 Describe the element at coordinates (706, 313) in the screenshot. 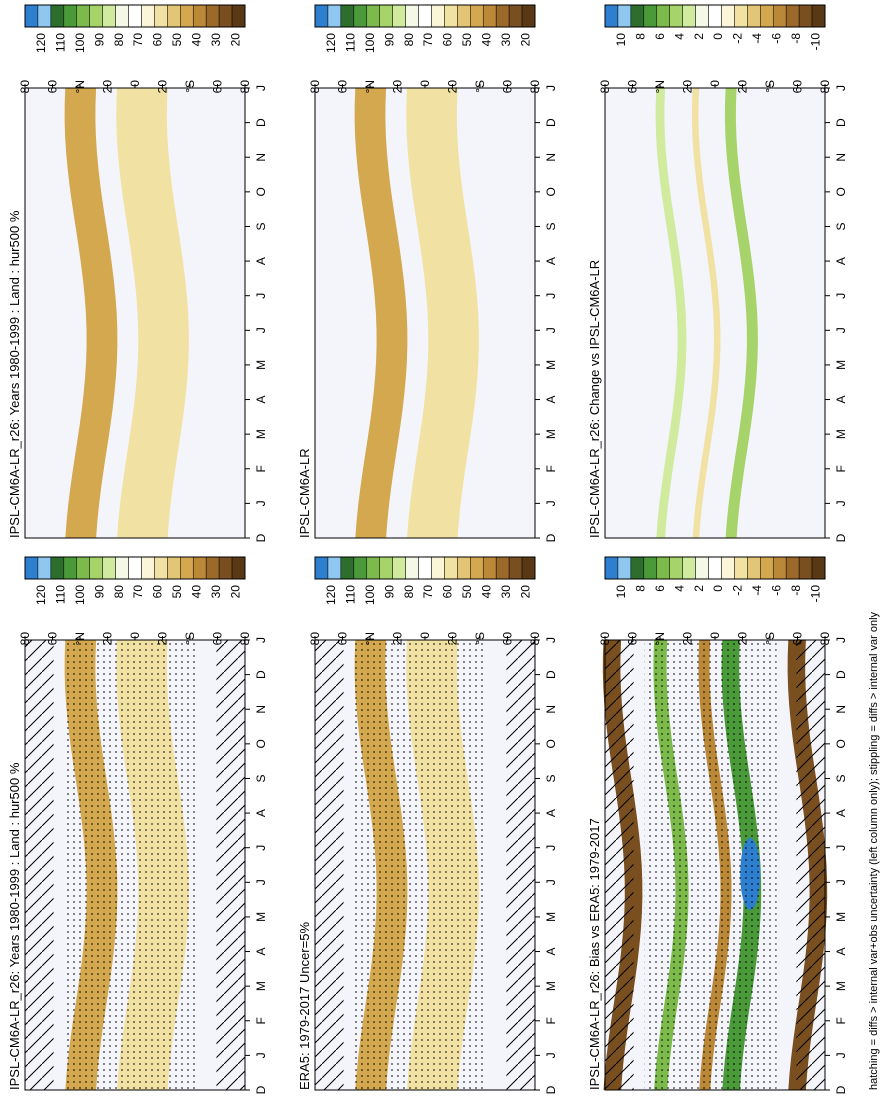

I see `contour-band` at that location.